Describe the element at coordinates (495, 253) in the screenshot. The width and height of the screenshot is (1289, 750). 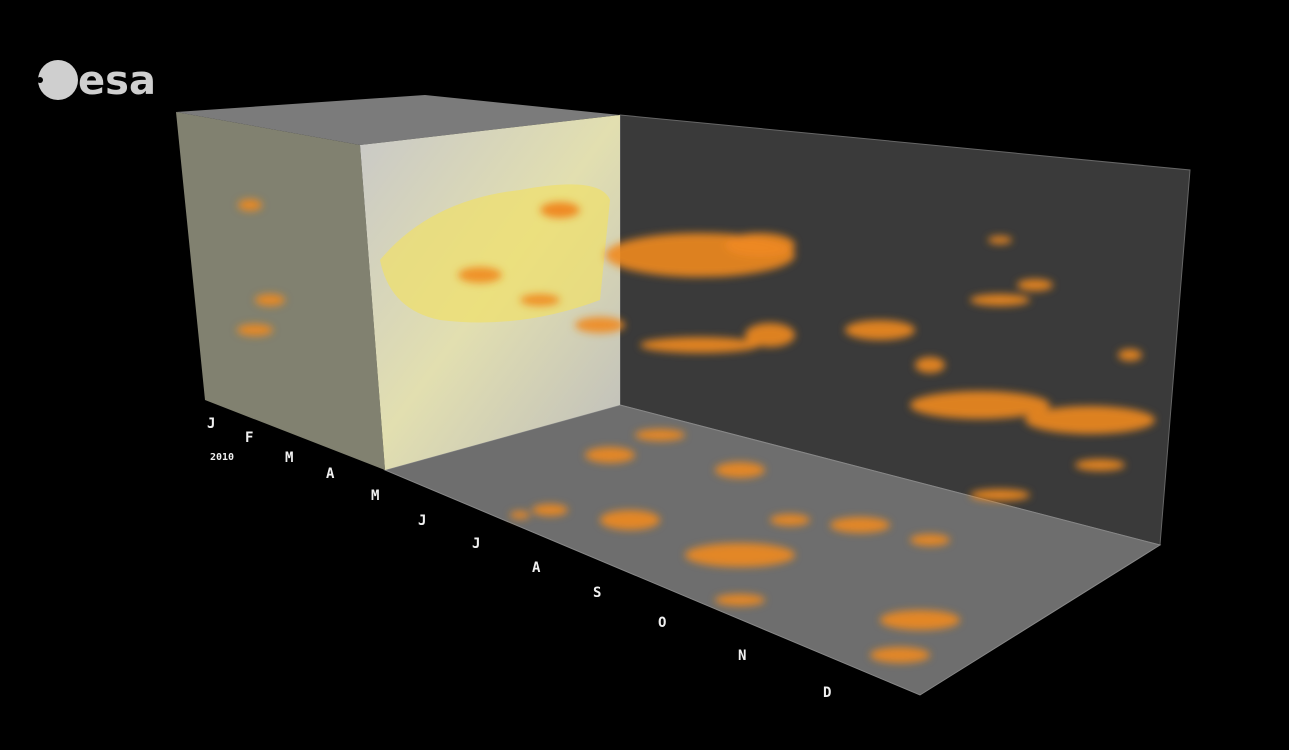
I see `map-land` at that location.